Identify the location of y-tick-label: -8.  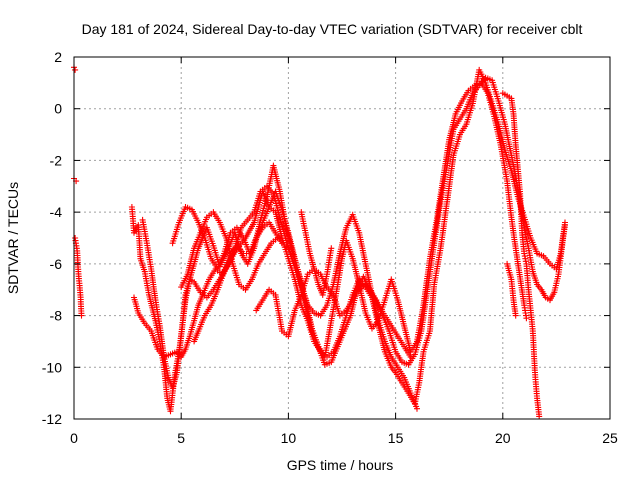
(56, 316).